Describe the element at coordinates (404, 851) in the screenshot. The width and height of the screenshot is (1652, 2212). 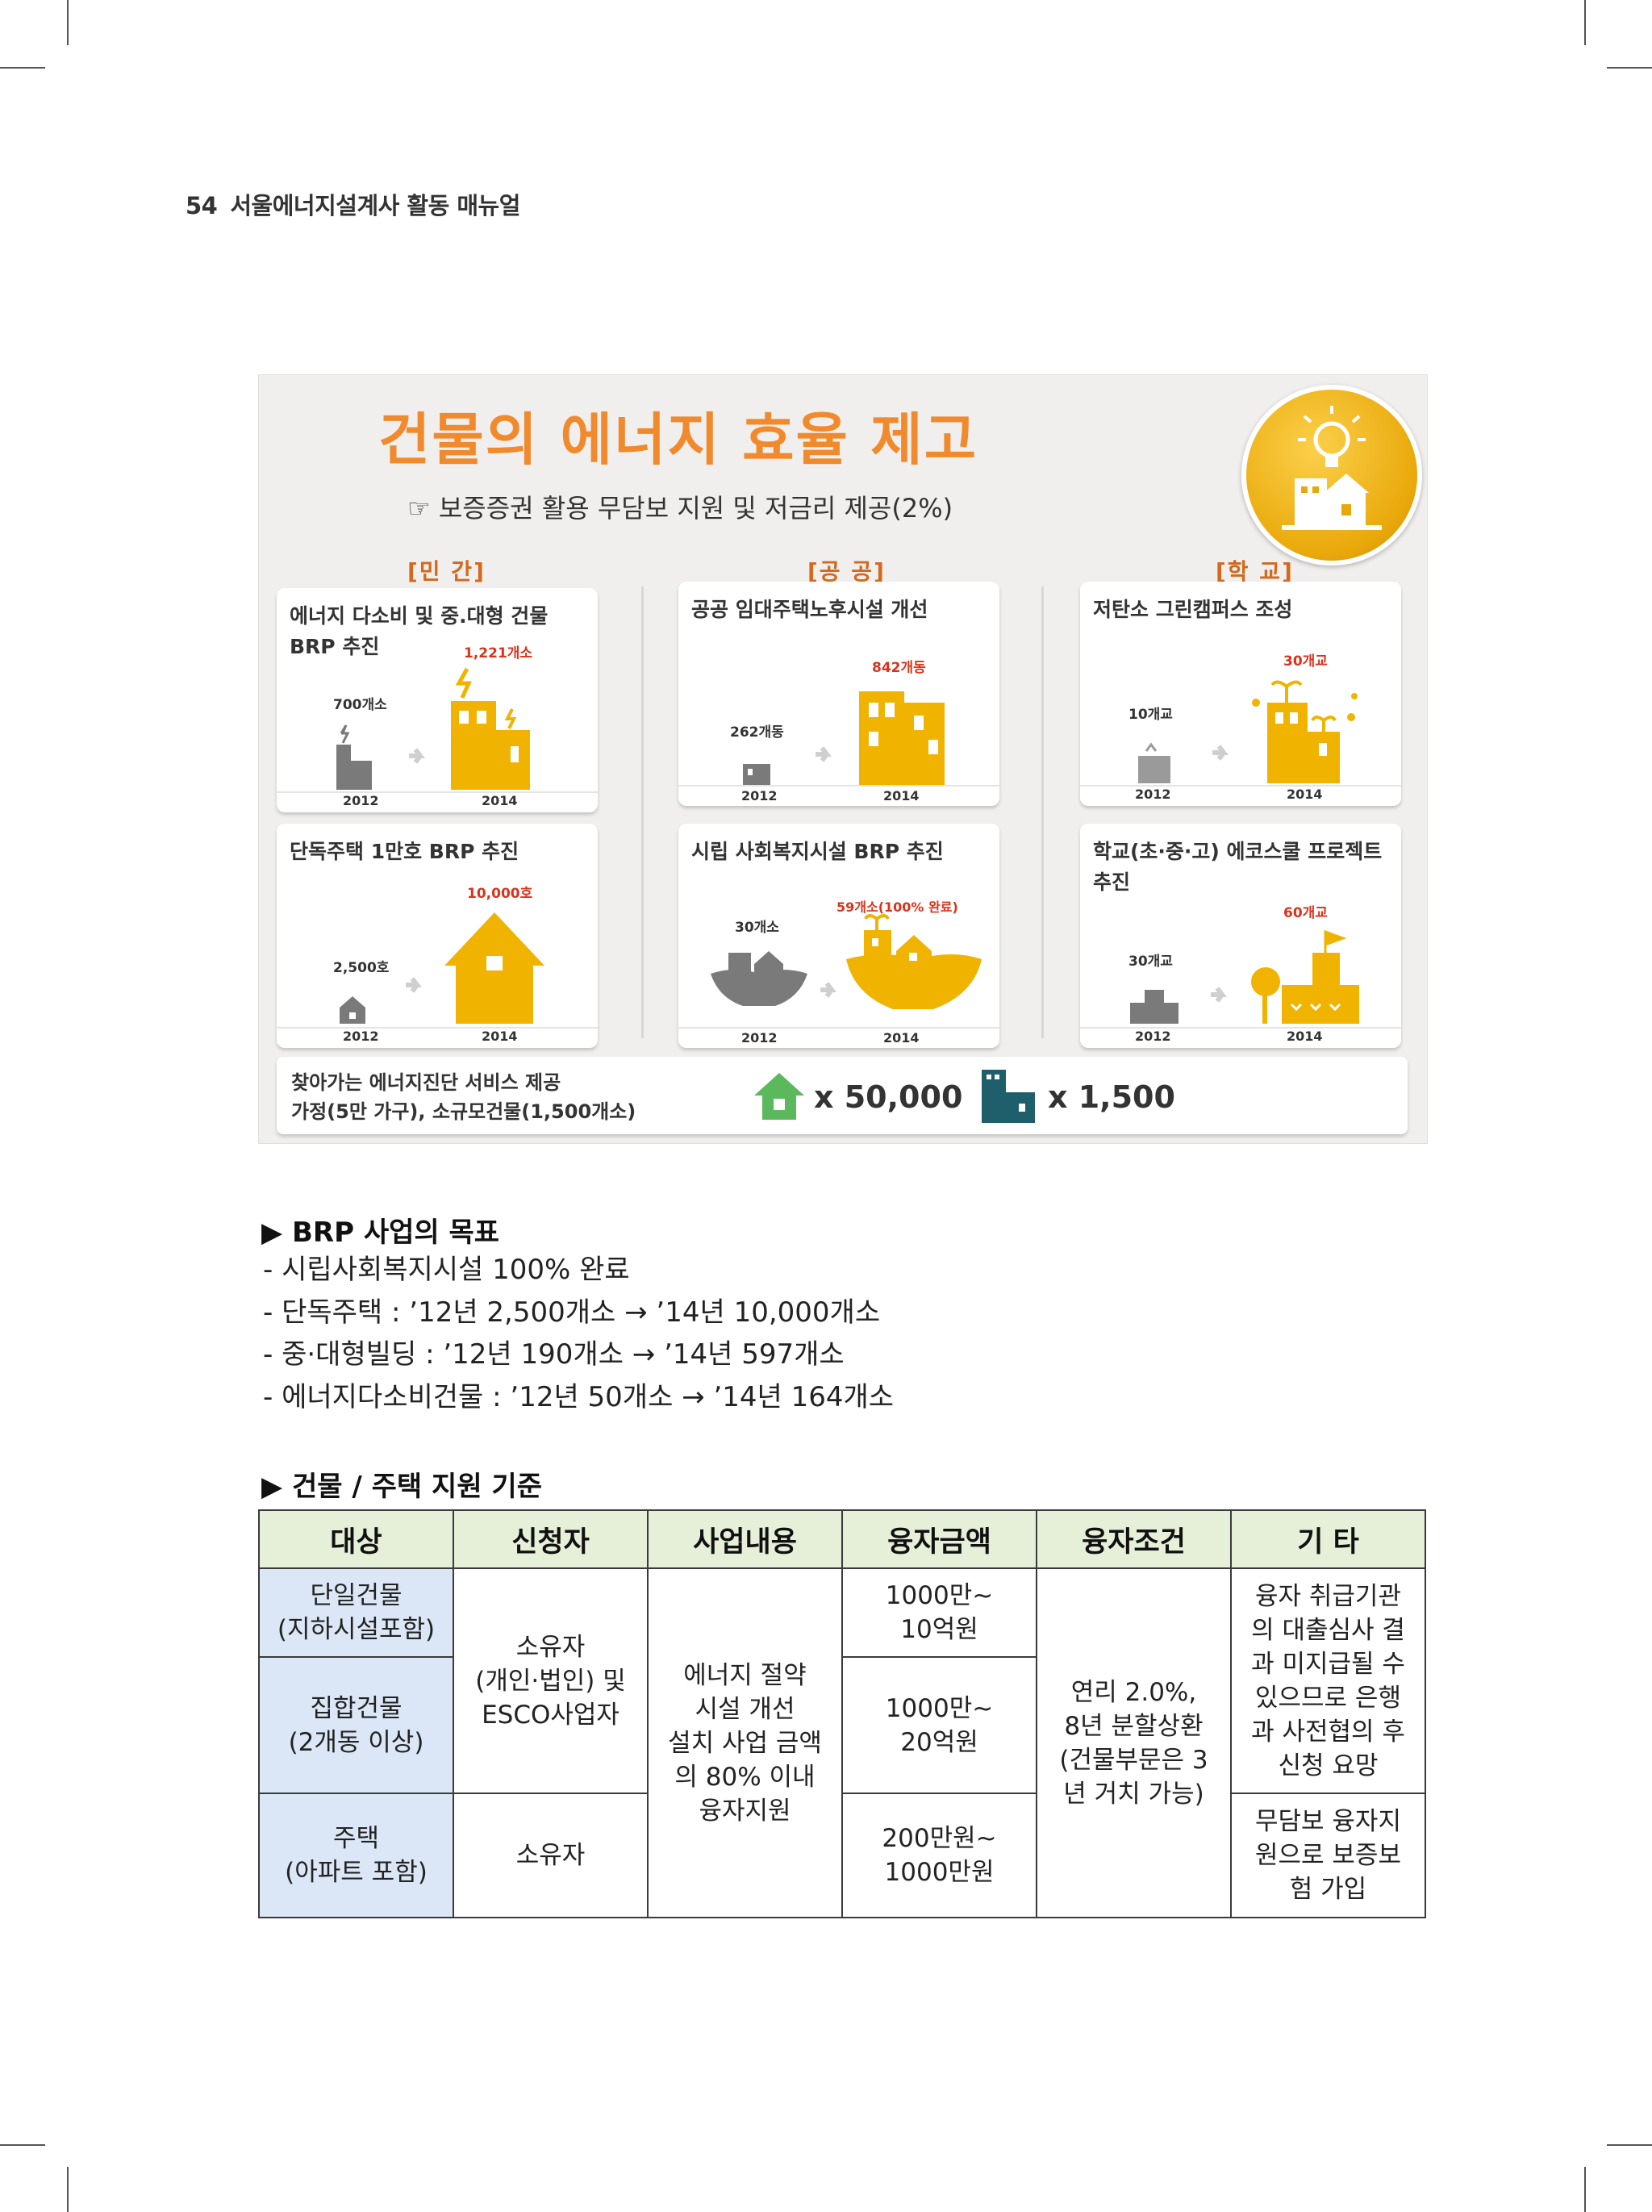
I see `card-title: 단독주택 1만호 BRP 추진` at that location.